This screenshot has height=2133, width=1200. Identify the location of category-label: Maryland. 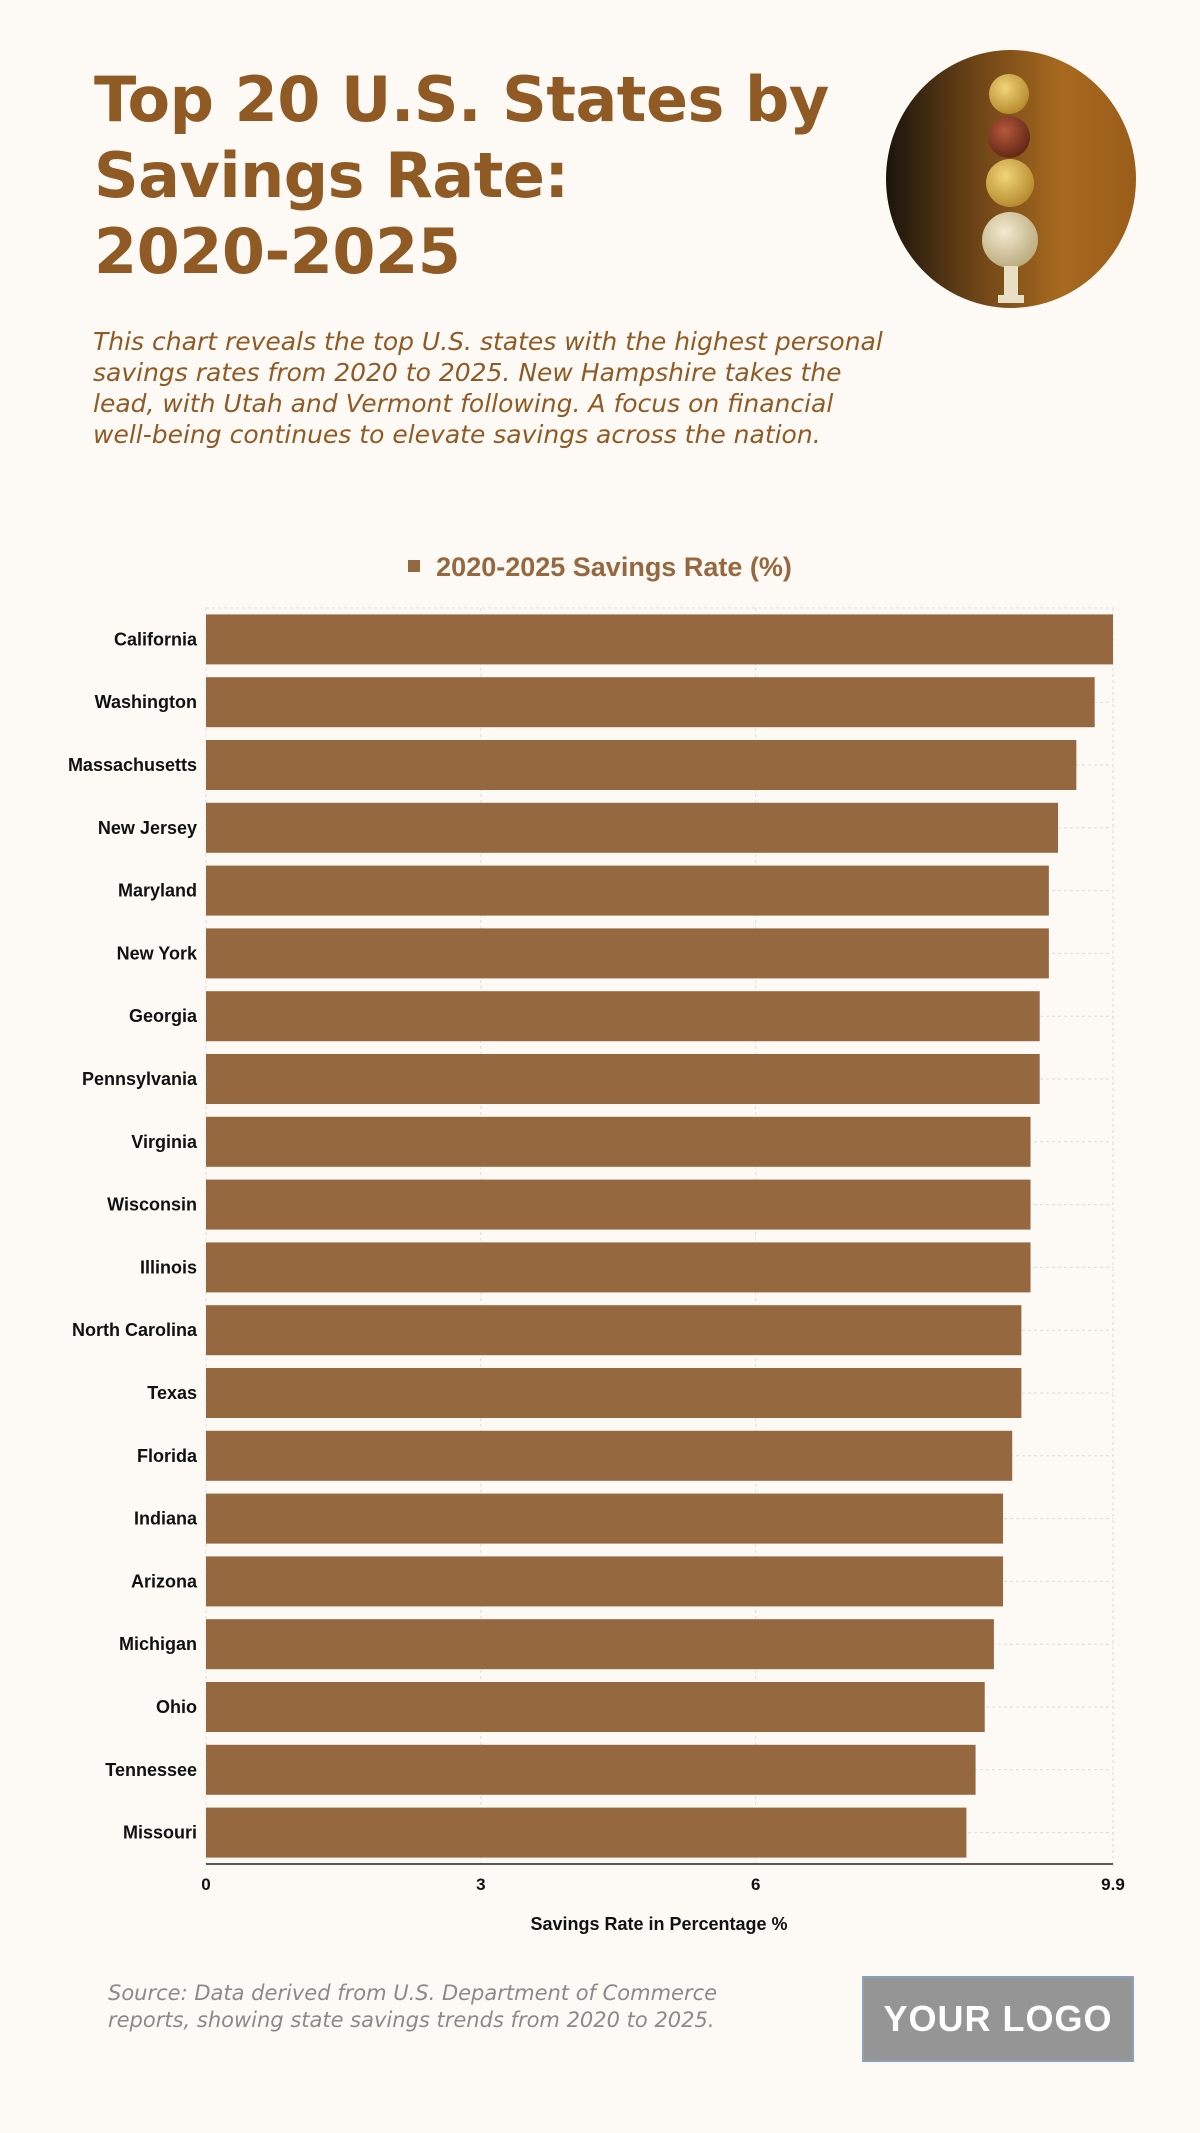
(157, 891).